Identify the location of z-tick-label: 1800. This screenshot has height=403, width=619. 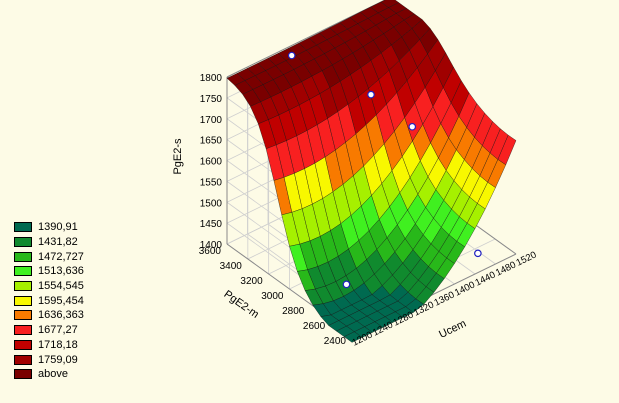
(211, 78).